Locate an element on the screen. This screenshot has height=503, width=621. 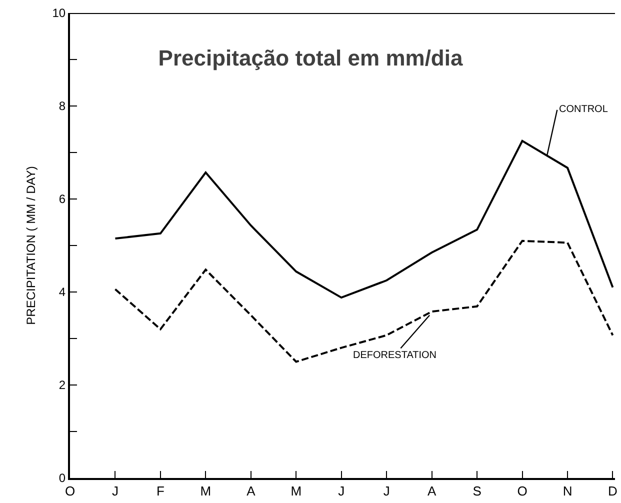
x-tick-label: N is located at coordinates (567, 491).